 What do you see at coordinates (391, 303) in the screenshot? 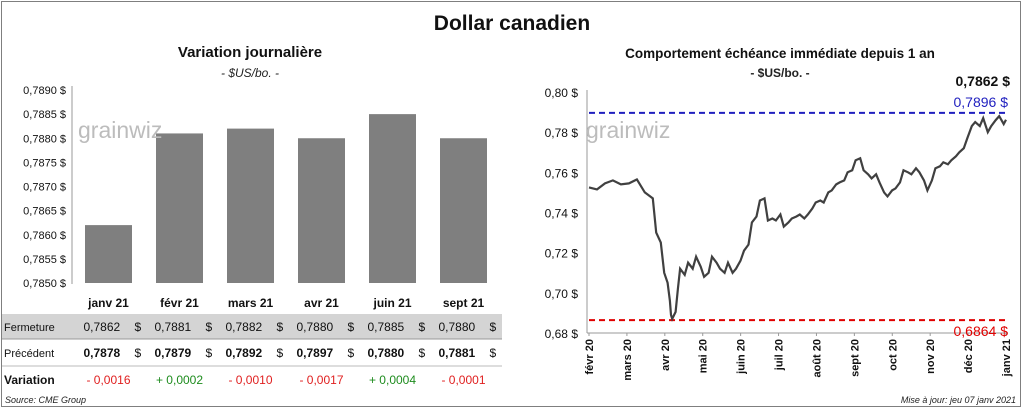
I see `x-tick-label: juin 21` at bounding box center [391, 303].